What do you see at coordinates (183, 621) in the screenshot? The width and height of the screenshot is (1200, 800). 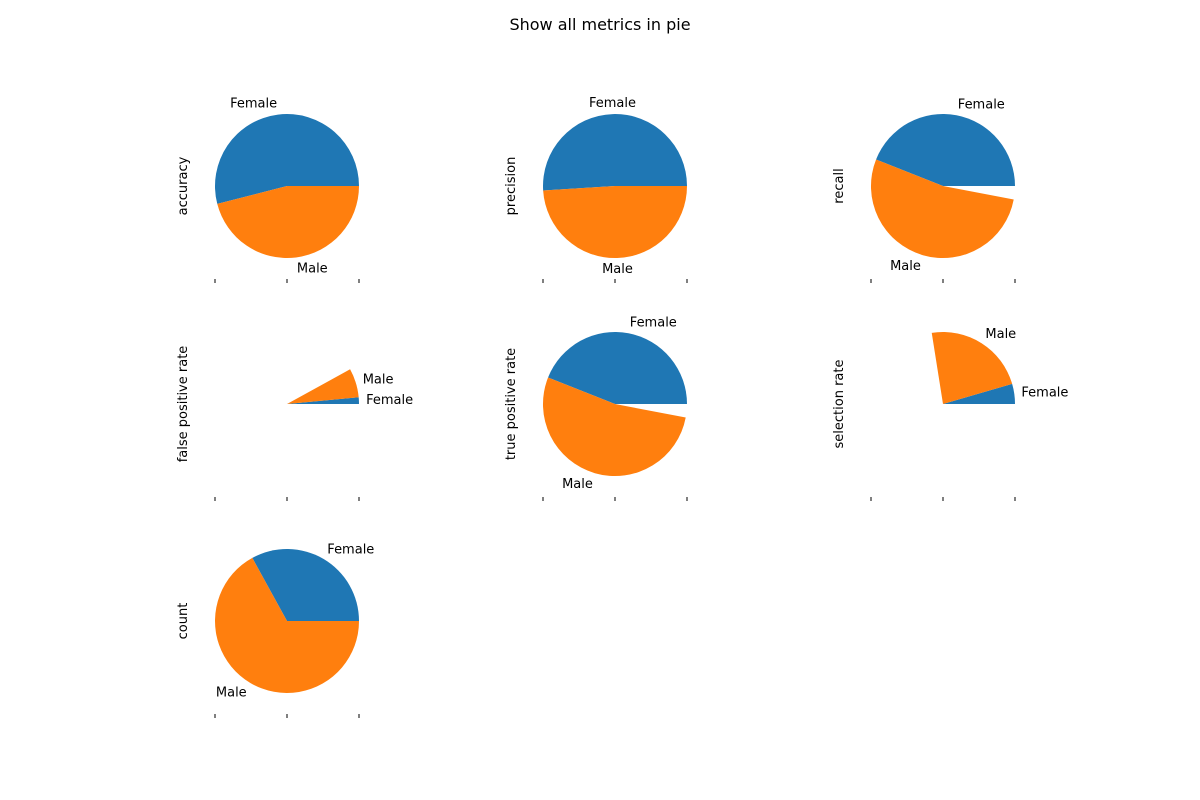 I see `y-axis-label: count` at bounding box center [183, 621].